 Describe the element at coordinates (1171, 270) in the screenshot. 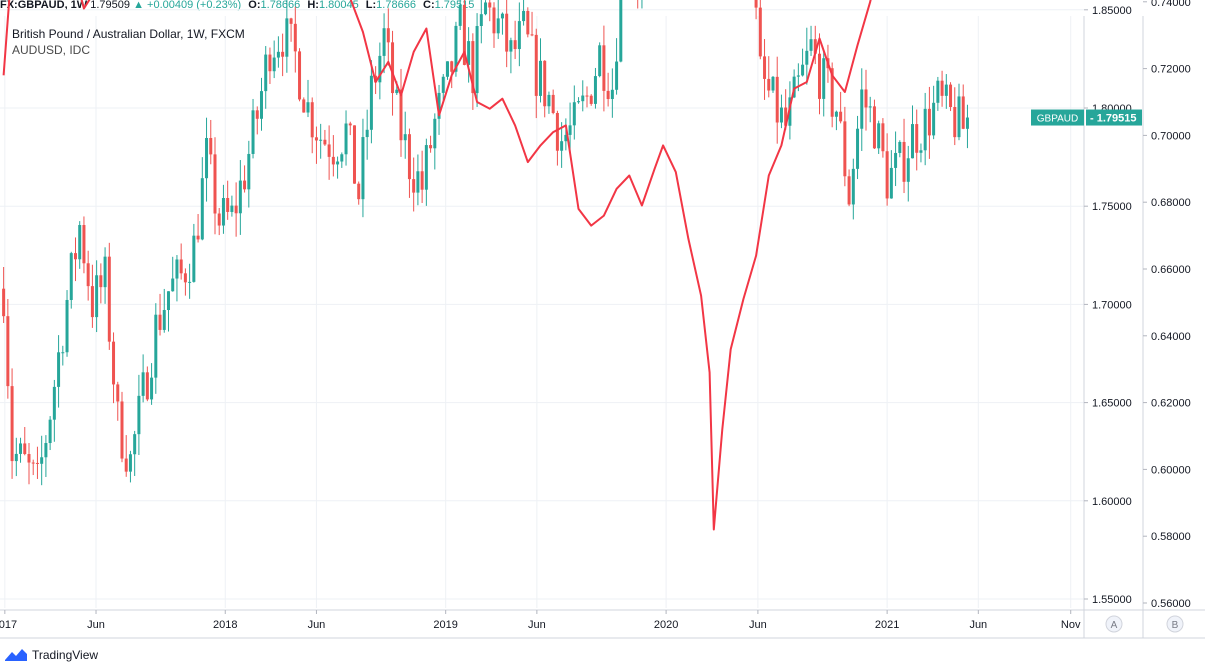

I see `right-axis-tick-label: 0.66000` at that location.